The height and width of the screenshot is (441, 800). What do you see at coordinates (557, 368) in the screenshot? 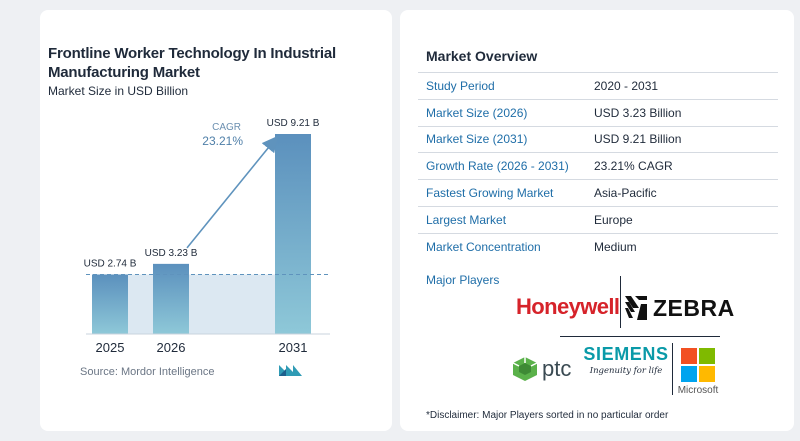
I see `ptc-logo-text: ptc` at bounding box center [557, 368].